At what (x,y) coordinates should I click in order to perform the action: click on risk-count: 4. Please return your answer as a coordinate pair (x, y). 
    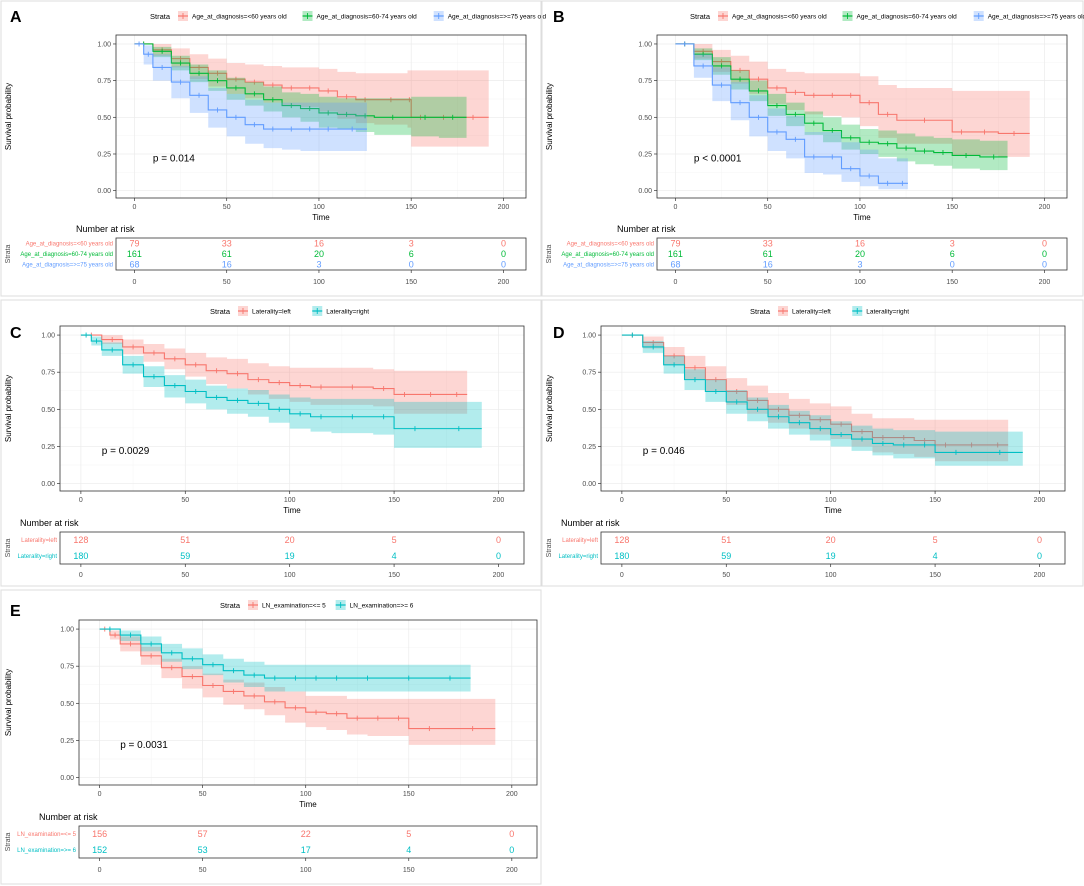
    Looking at the image, I should click on (394, 556).